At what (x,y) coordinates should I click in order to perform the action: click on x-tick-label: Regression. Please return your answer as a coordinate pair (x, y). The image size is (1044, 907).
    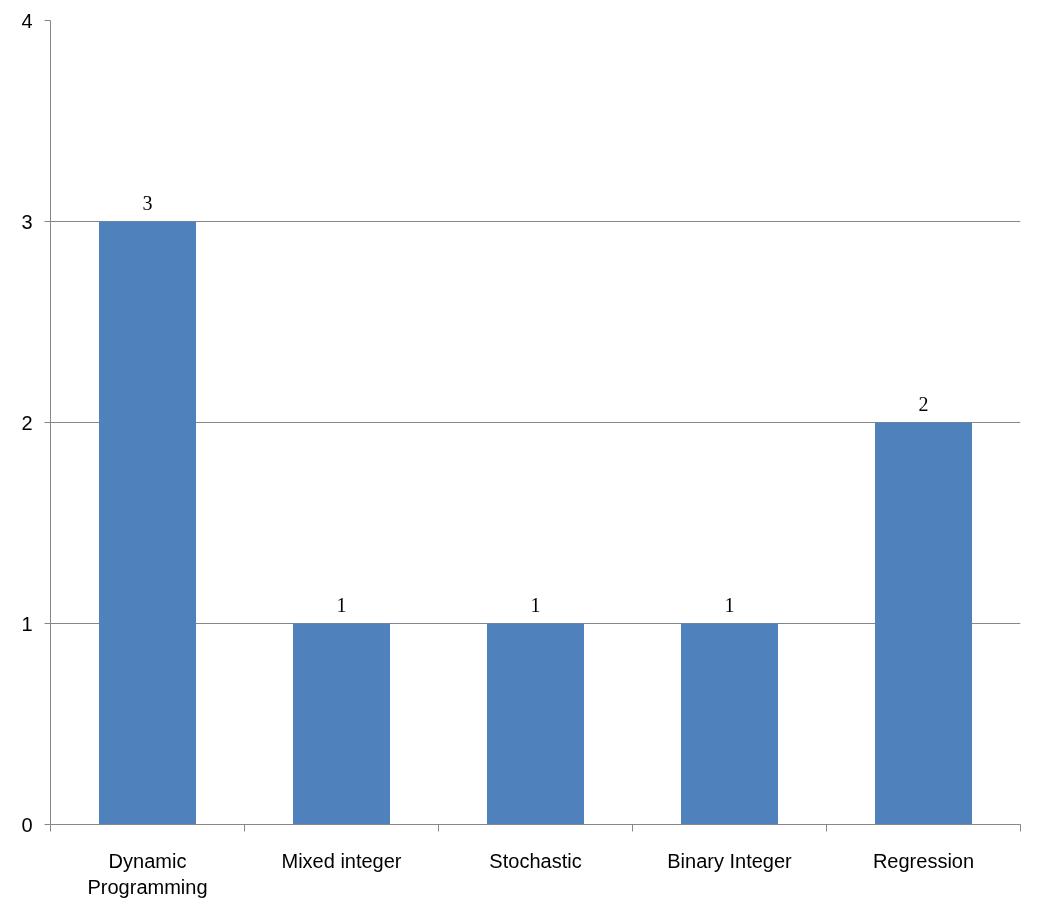
    Looking at the image, I should click on (923, 860).